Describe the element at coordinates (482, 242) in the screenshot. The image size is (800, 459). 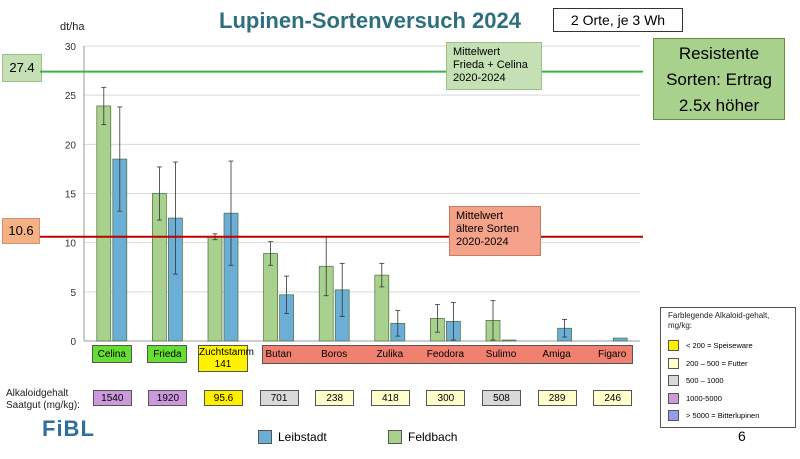
I see `mean-old-note-line: 2020-2024` at that location.